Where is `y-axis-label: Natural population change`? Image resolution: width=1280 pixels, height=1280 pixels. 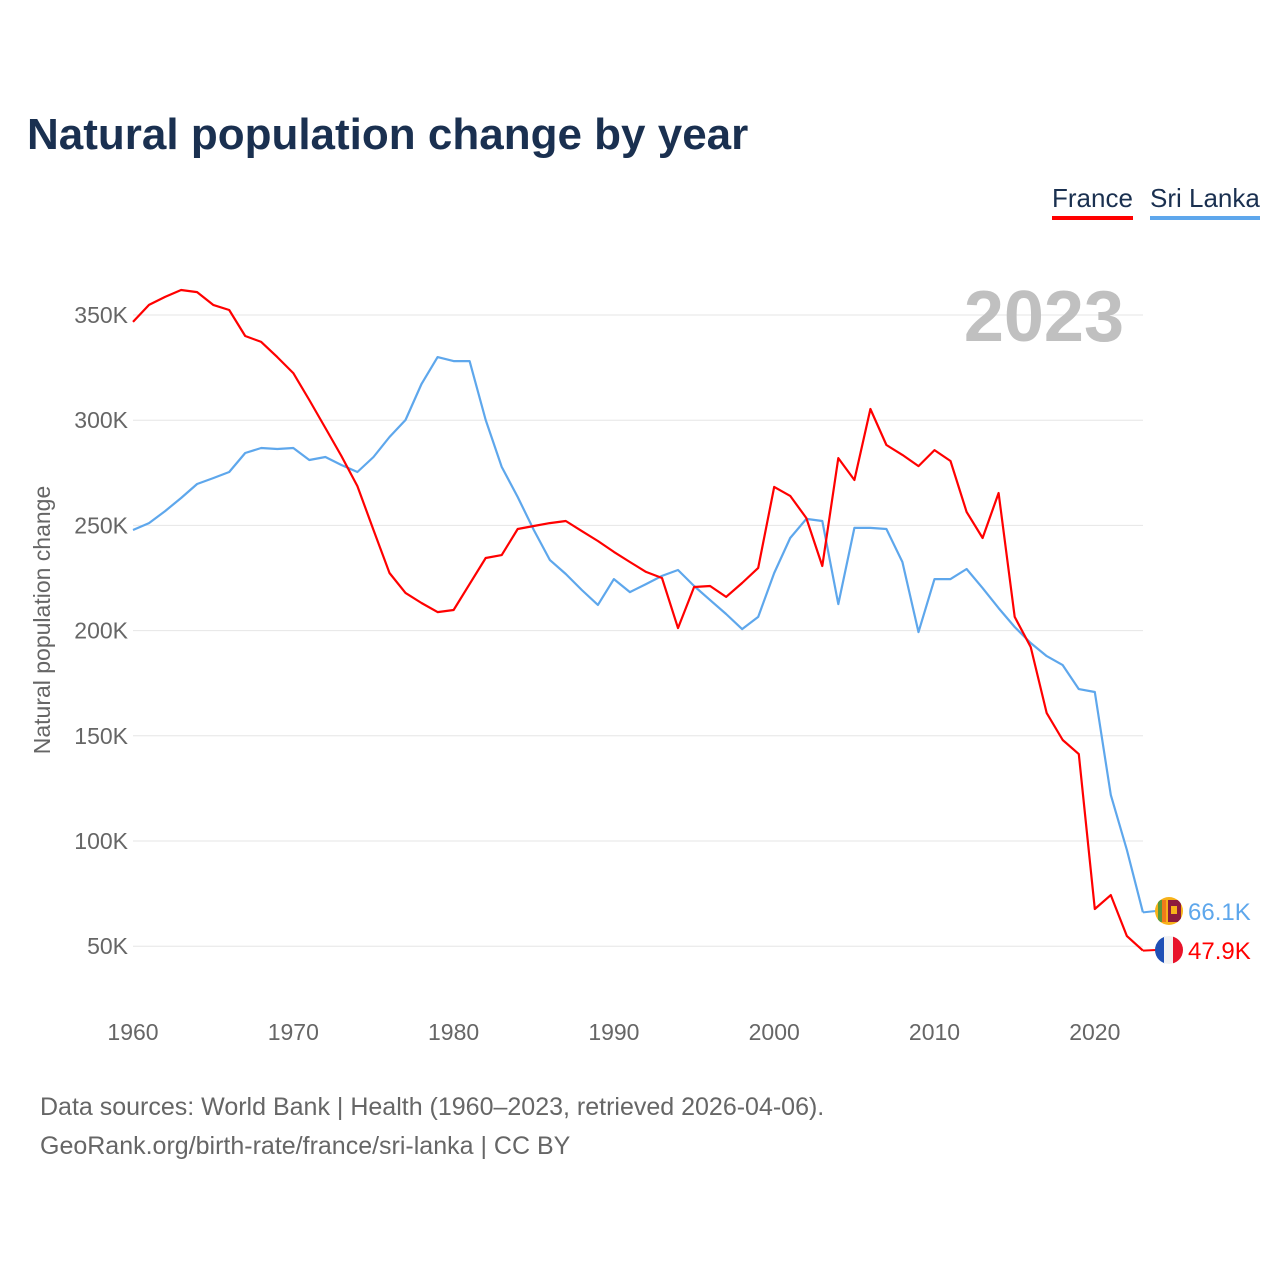
y-axis-label: Natural population change is located at coordinates (42, 620).